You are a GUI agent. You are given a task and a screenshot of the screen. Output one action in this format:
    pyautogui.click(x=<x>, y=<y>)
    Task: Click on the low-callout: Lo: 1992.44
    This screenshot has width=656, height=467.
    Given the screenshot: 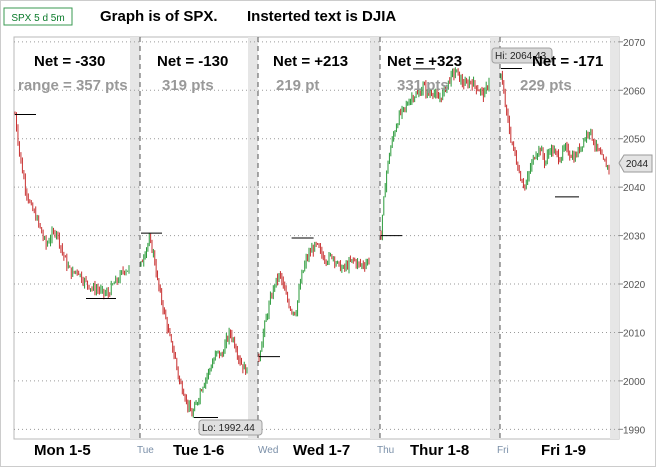 What is the action you would take?
    pyautogui.click(x=230, y=427)
    